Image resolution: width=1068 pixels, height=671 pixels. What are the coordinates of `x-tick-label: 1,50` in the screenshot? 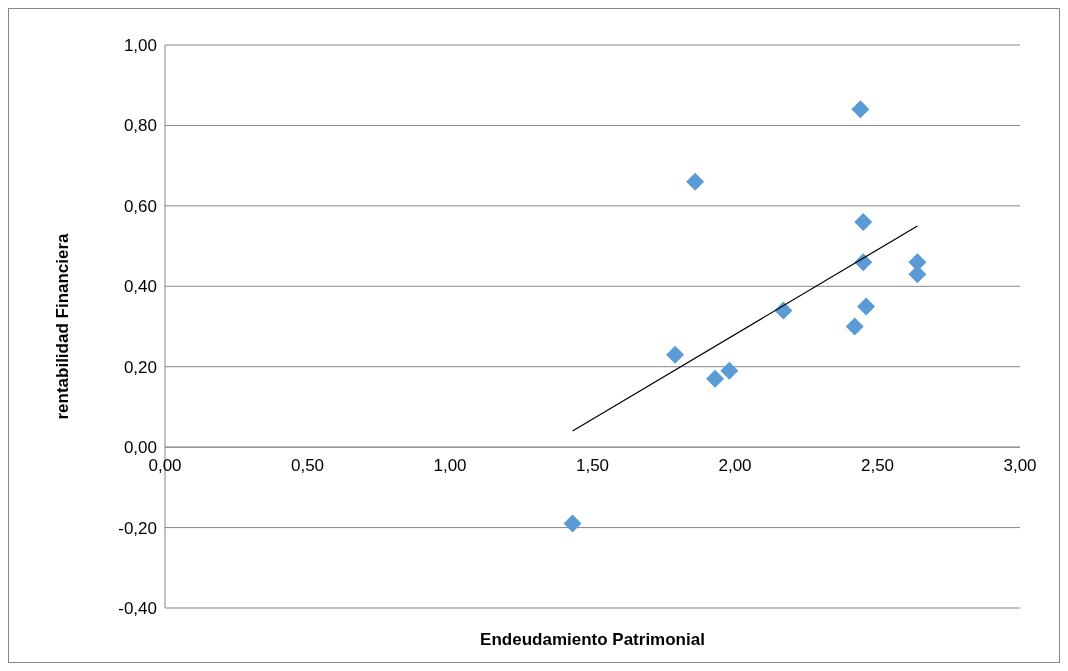 It's located at (592, 466).